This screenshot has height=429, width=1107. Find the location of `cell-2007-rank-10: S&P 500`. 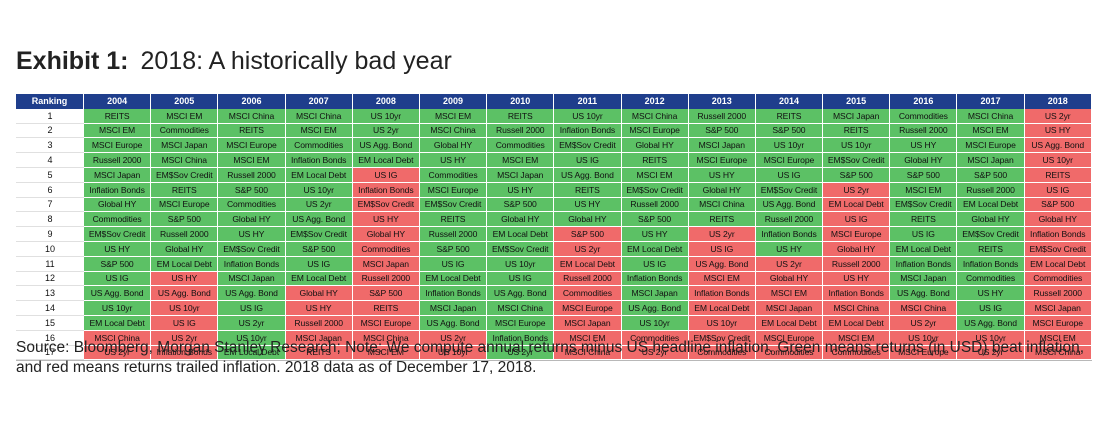

cell-2007-rank-10: S&P 500 is located at coordinates (319, 249).